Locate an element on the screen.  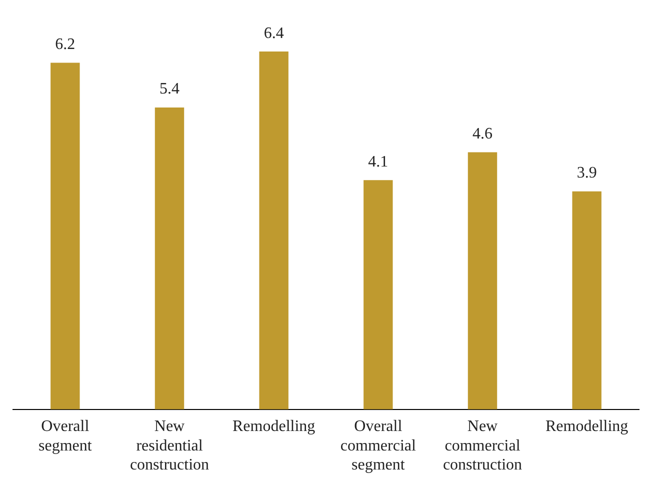
data-label: 6.2 is located at coordinates (65, 44).